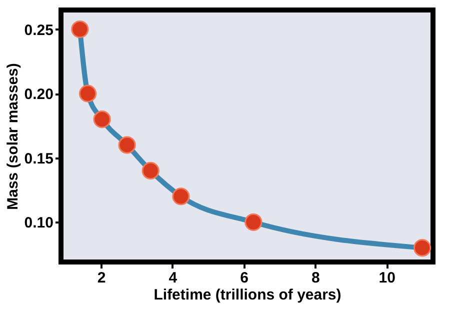  I want to click on y-tick-label: 0.25, so click(39, 30).